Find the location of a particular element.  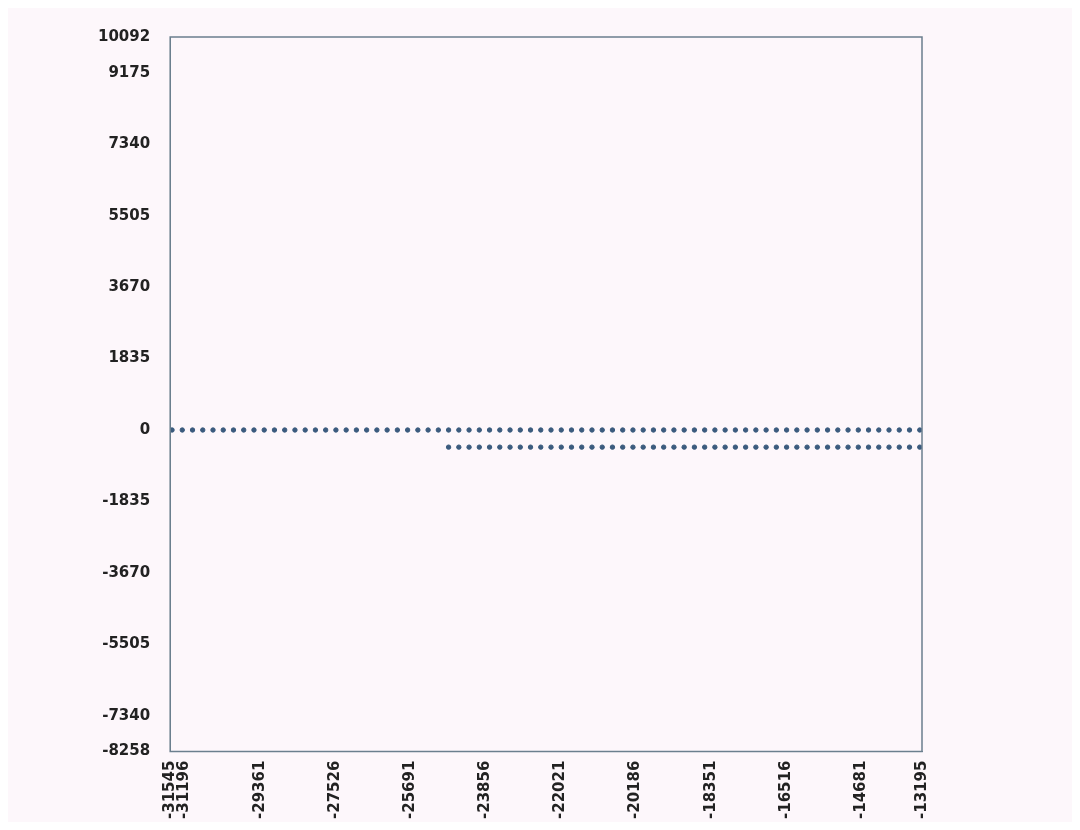

x-tick-label: -13195 is located at coordinates (920, 790).